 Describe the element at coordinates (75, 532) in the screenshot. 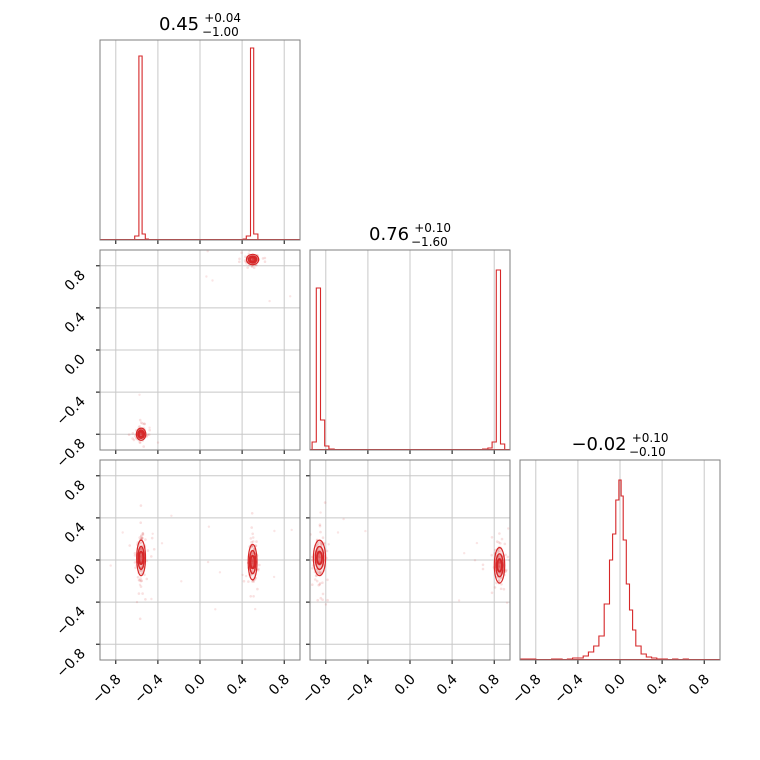

I see `y-tick-label: 0.4` at that location.